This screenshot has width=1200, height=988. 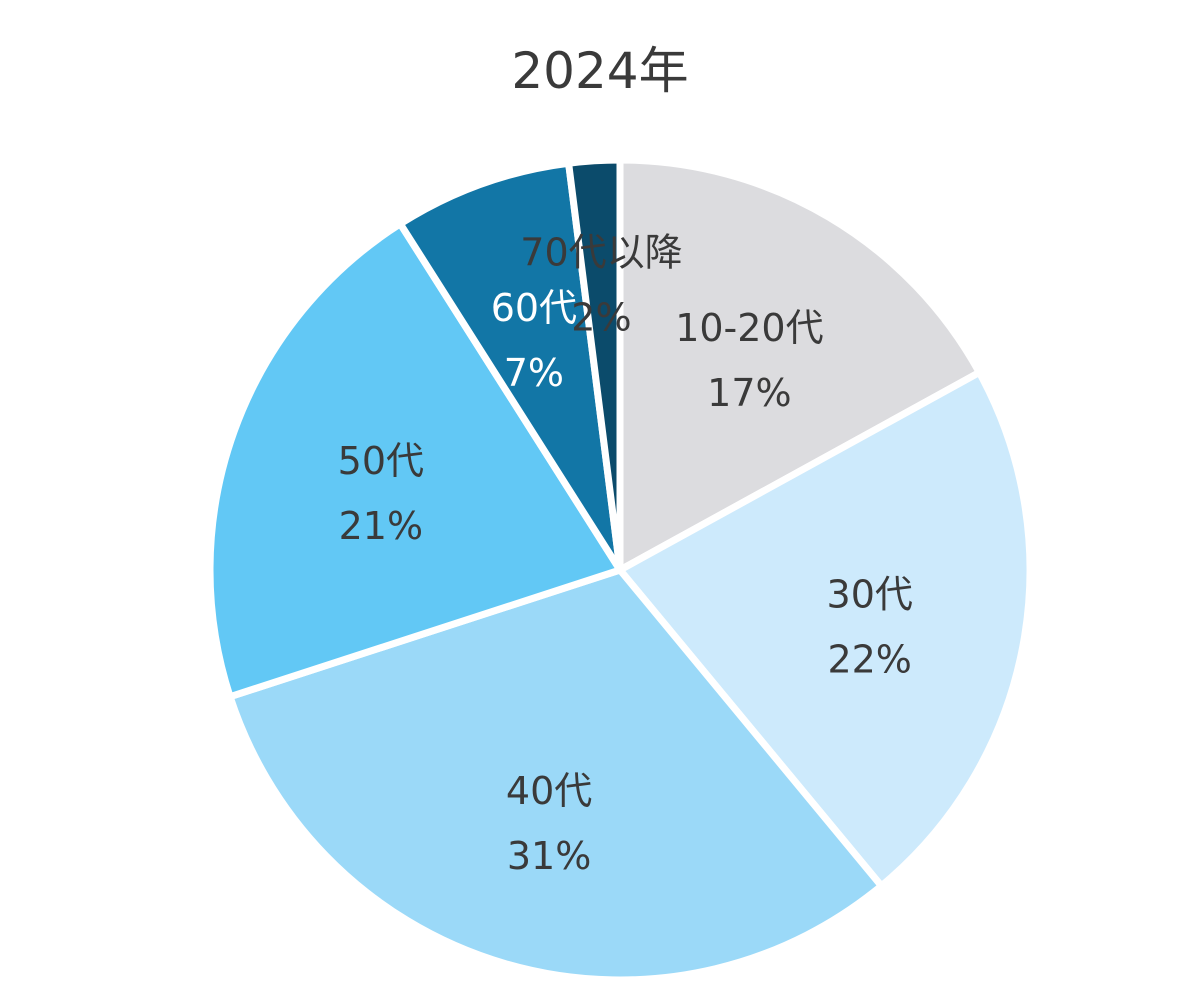 What do you see at coordinates (534, 373) in the screenshot?
I see `slice-value-label-4: 7%` at bounding box center [534, 373].